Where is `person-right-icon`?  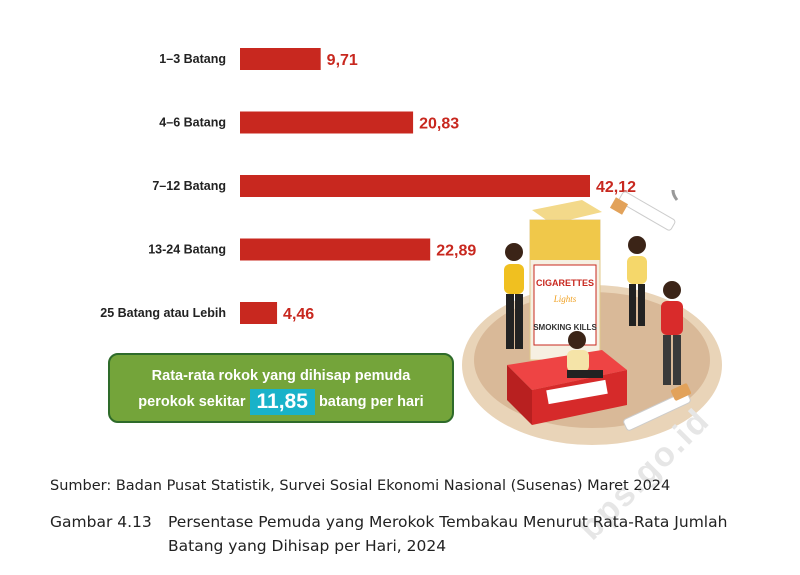
person-right-icon is located at coordinates (672, 333).